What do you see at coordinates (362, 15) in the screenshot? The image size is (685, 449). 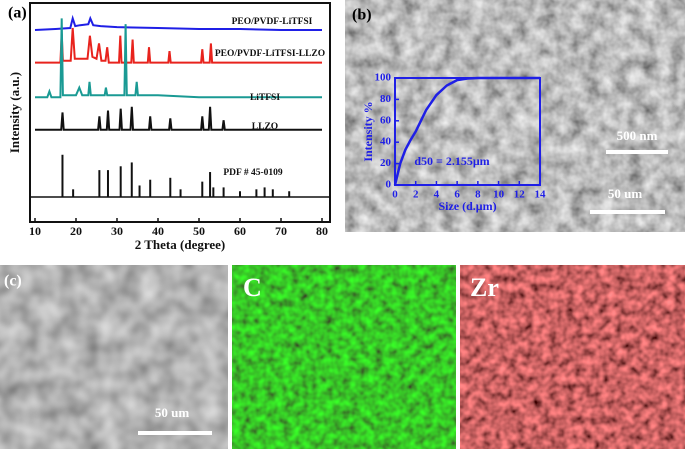 I see `panel-label: (b)` at bounding box center [362, 15].